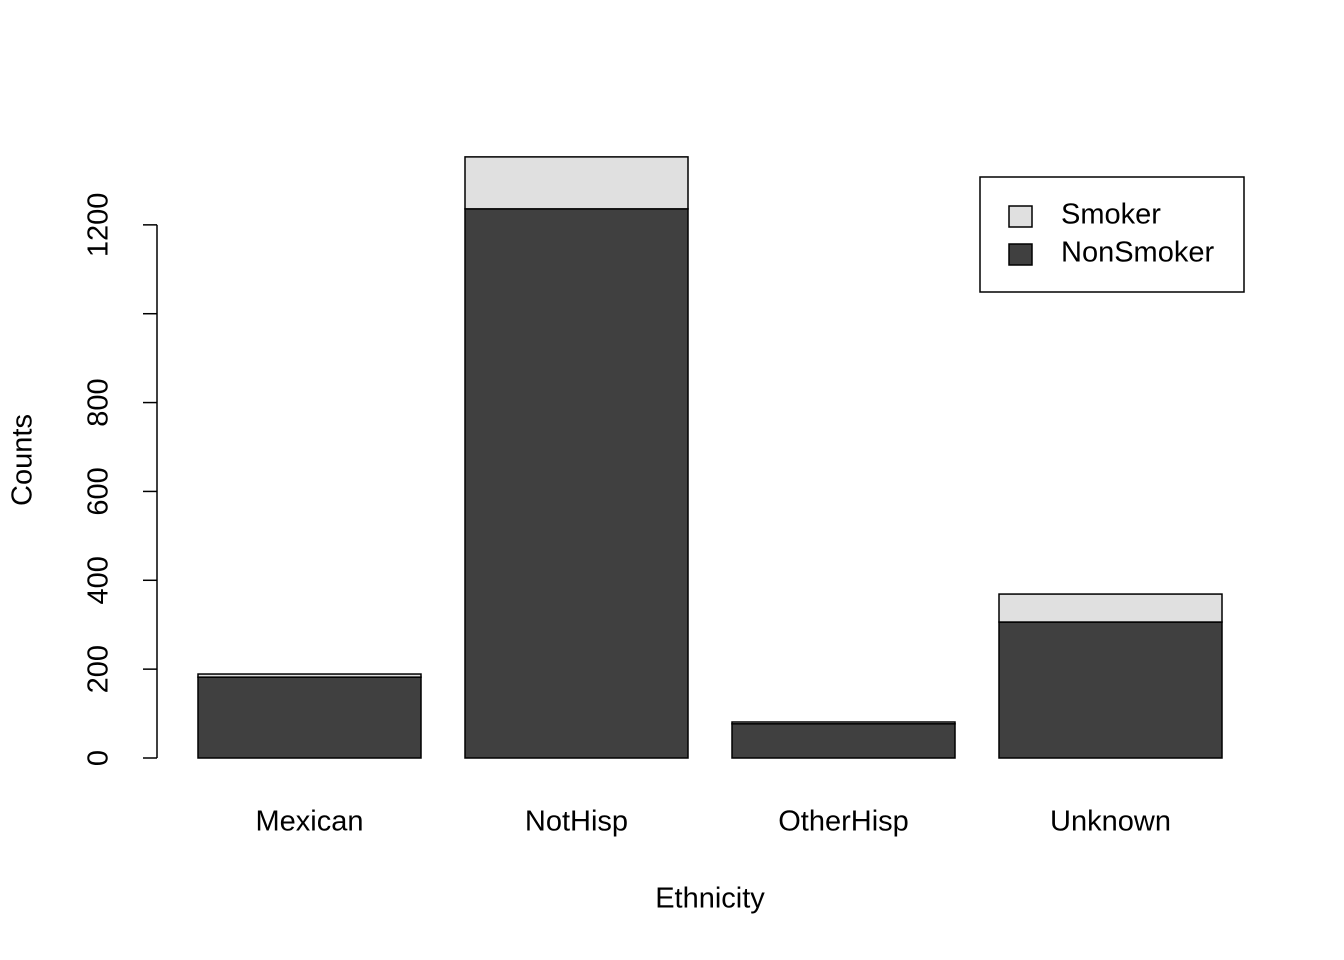 This screenshot has height=960, width=1344. What do you see at coordinates (99, 491) in the screenshot?
I see `y-tick-label: 600` at bounding box center [99, 491].